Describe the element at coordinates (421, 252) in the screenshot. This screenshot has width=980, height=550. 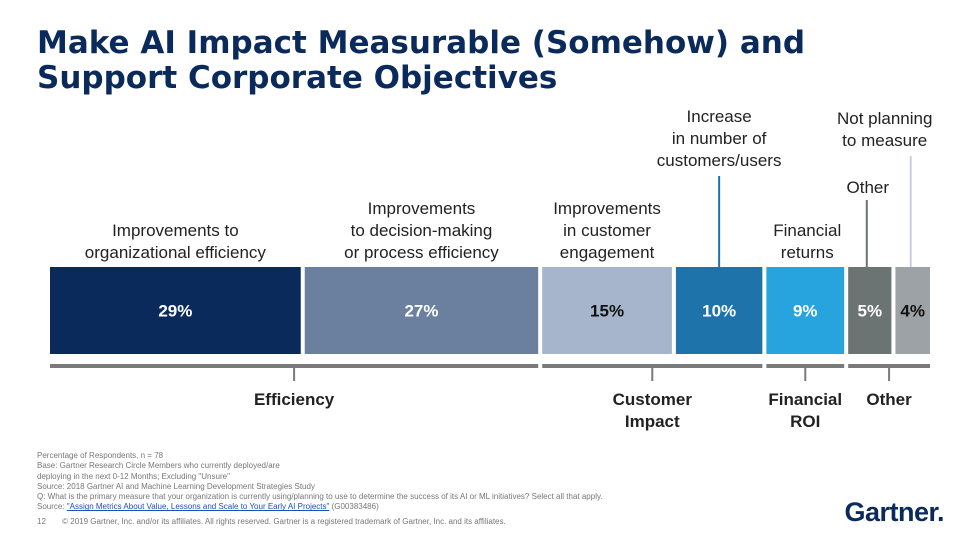
I see `category-label: or process efficiency` at that location.